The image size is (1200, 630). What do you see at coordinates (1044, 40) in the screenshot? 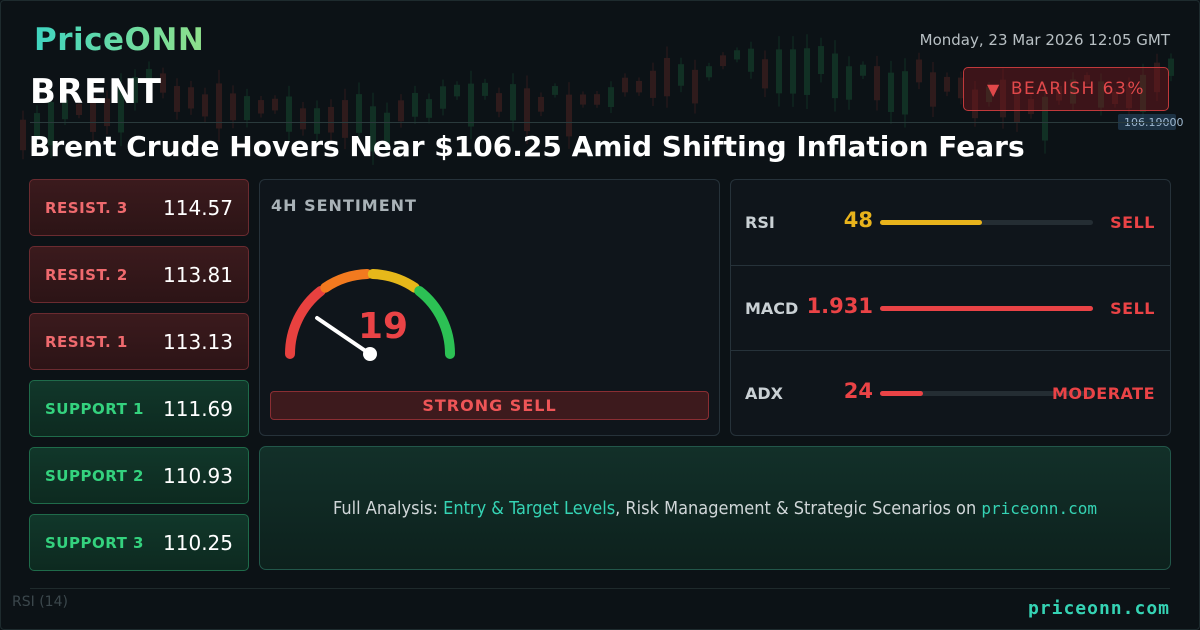
I see `timestamp: Monday, 23 Mar 2026 12:05 GMT` at bounding box center [1044, 40].